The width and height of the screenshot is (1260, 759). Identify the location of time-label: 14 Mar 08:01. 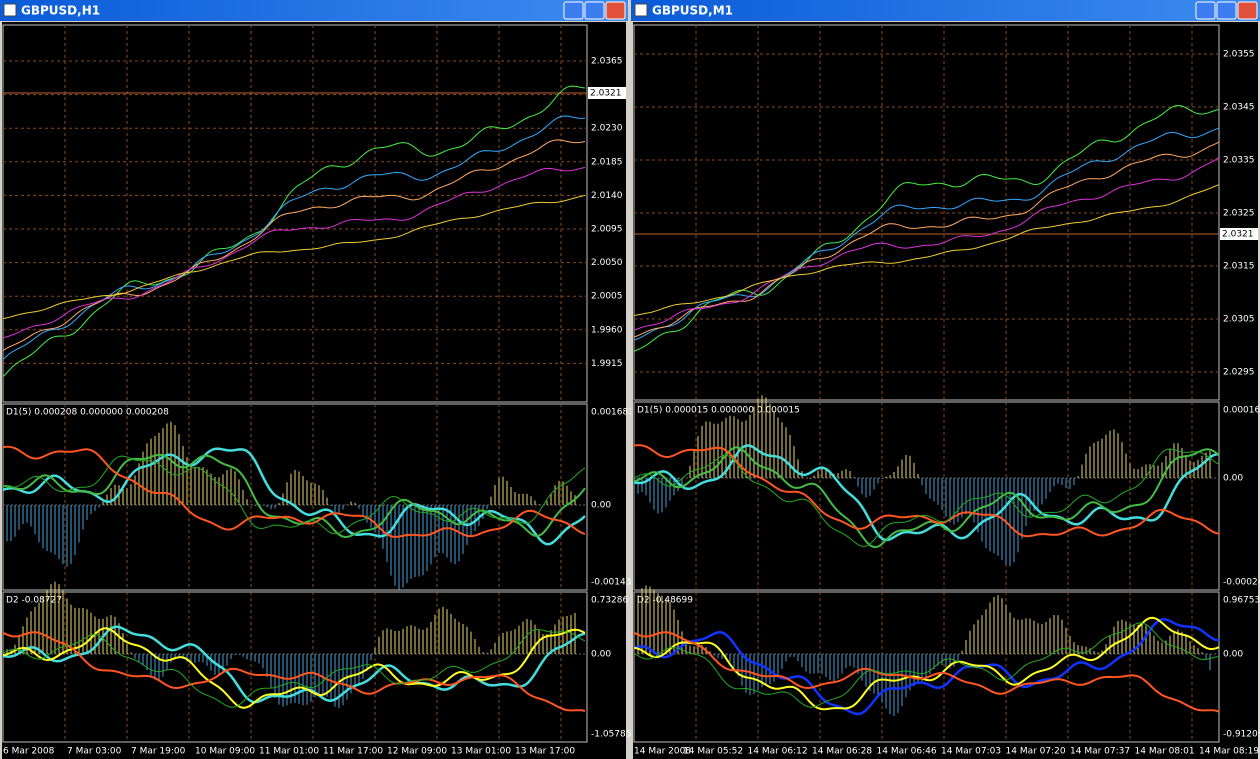
(1165, 752).